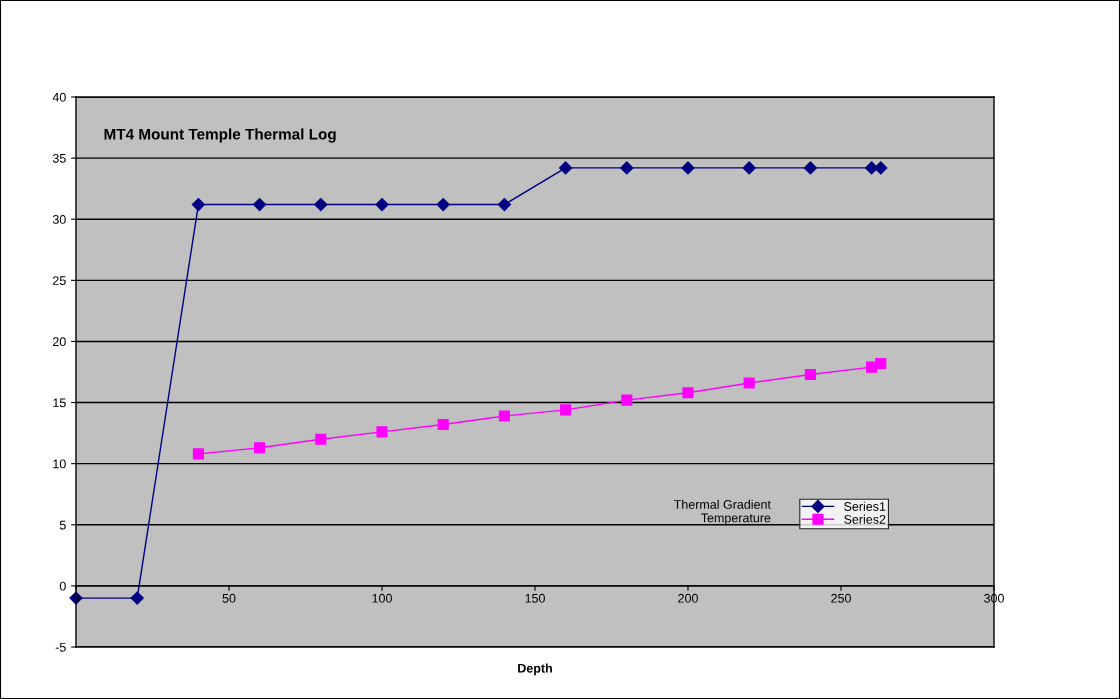 The height and width of the screenshot is (699, 1120). Describe the element at coordinates (220, 135) in the screenshot. I see `text: MT4 Mount Temple Thermal Log` at that location.